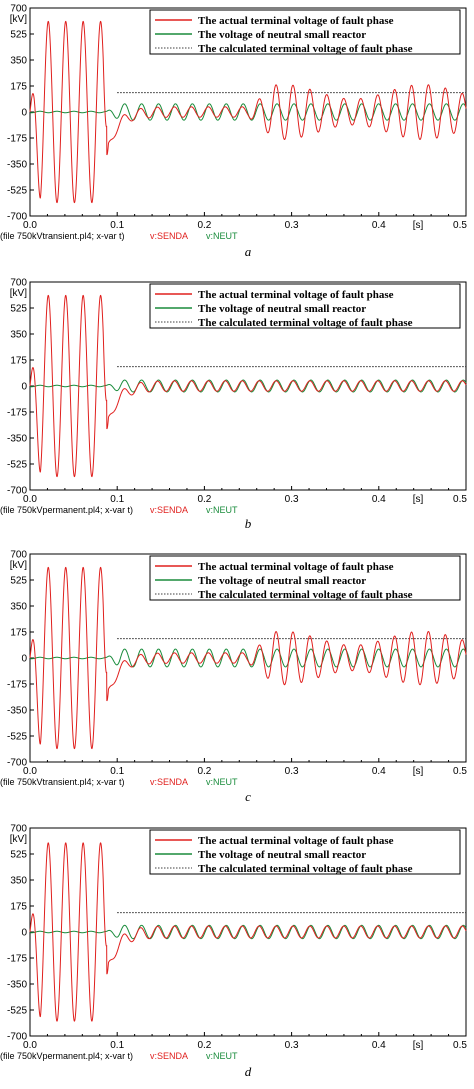  What do you see at coordinates (248, 523) in the screenshot?
I see `panel-label: b` at bounding box center [248, 523].